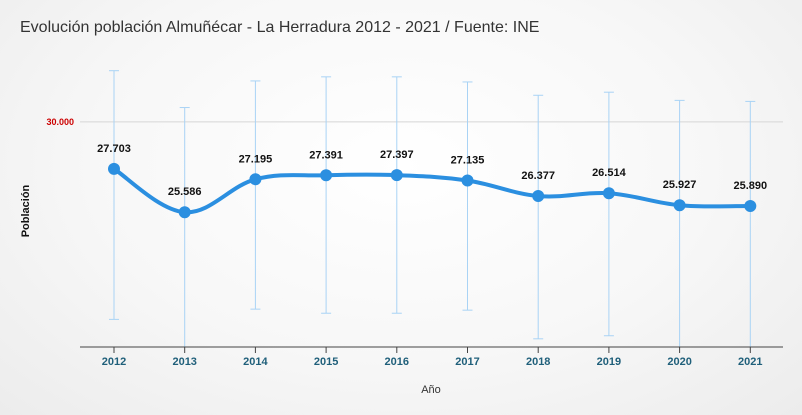  Describe the element at coordinates (397, 155) in the screenshot. I see `data-label: 27.397` at that location.